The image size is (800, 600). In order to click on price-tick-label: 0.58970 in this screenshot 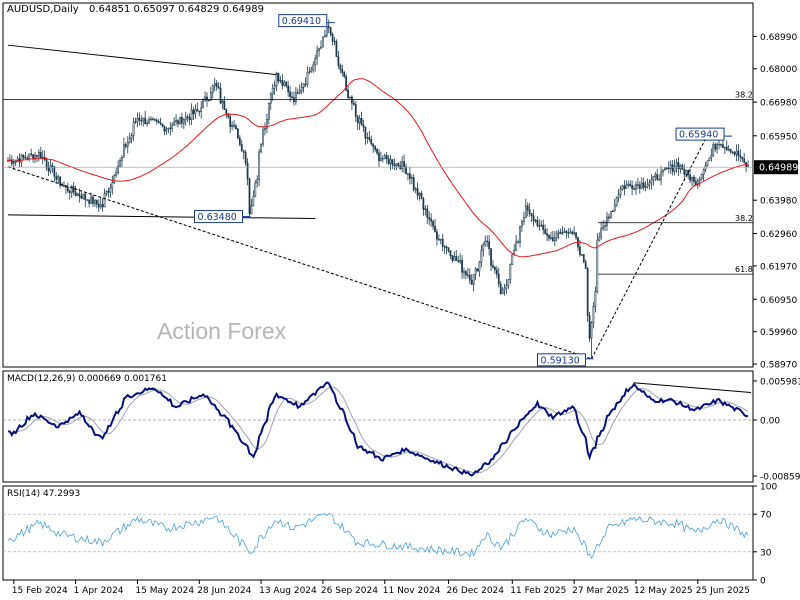, I will do `click(778, 366)`.